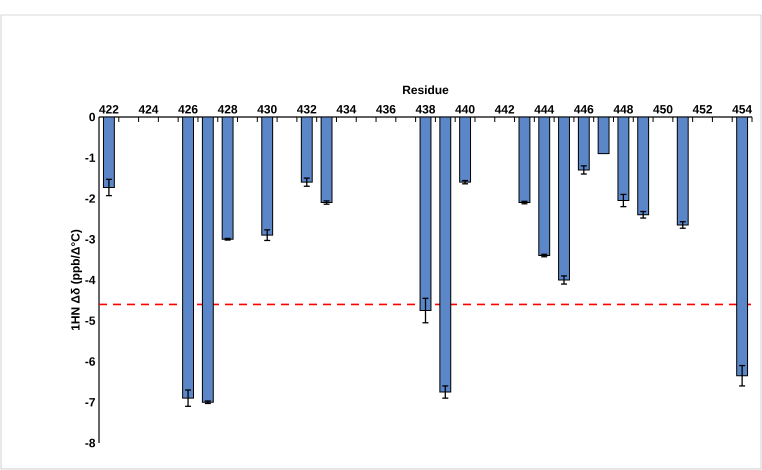 The width and height of the screenshot is (762, 470). Describe the element at coordinates (386, 109) in the screenshot. I see `x-tick-label: 436` at that location.